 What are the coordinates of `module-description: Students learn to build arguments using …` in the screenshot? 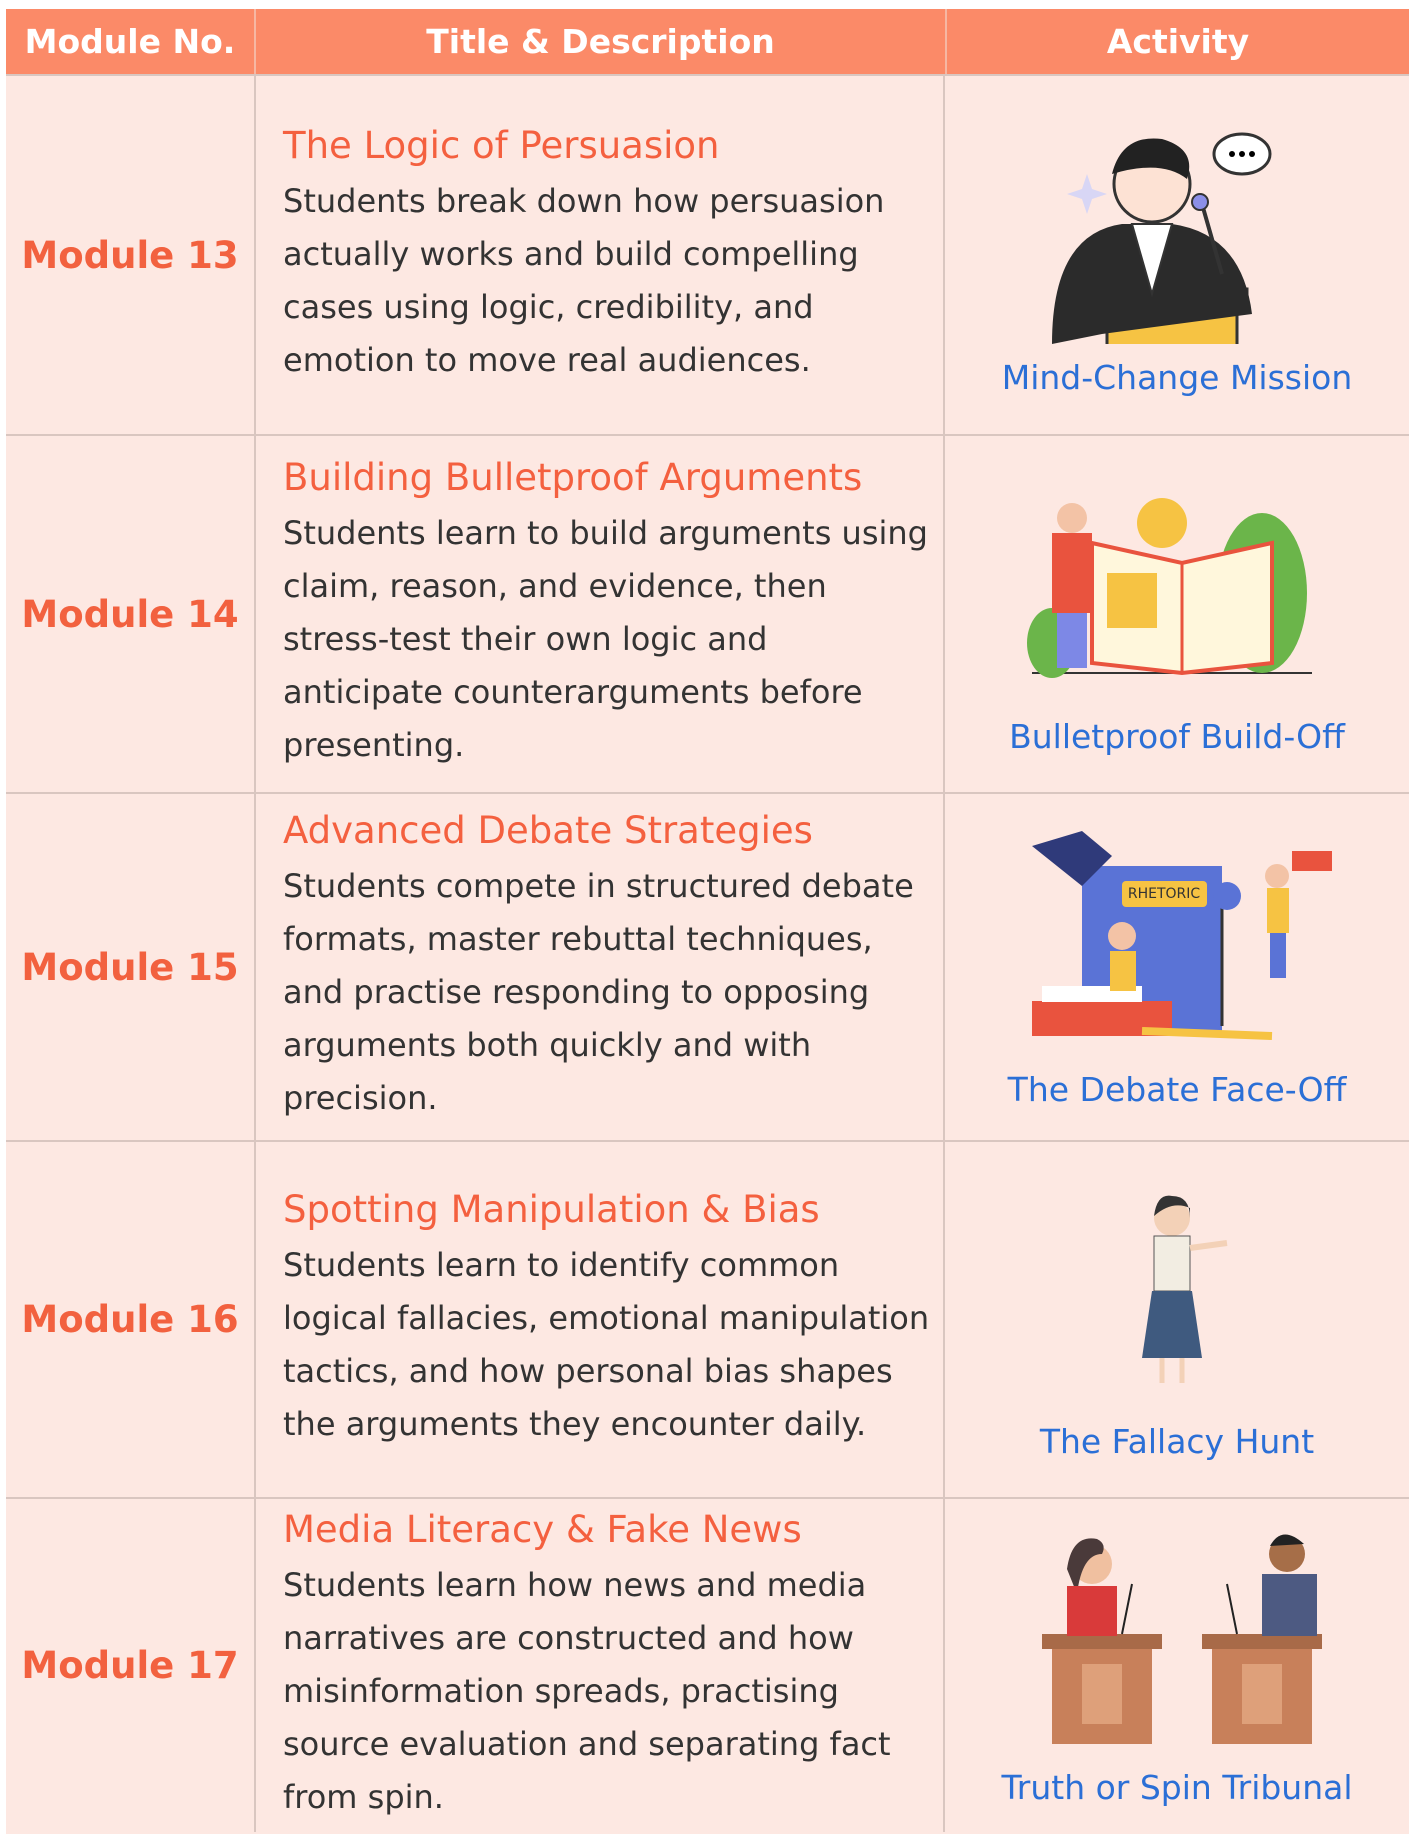 It's located at (605, 639).